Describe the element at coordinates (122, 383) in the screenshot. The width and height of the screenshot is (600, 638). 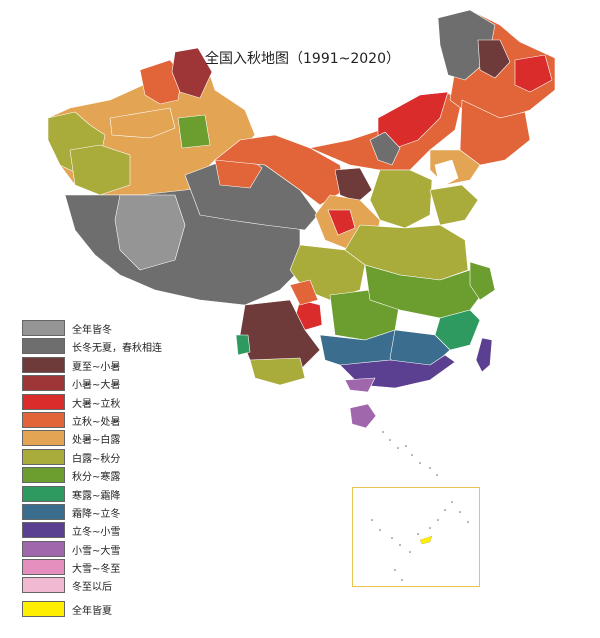
I see `legend-item: 小暑~大暑` at that location.